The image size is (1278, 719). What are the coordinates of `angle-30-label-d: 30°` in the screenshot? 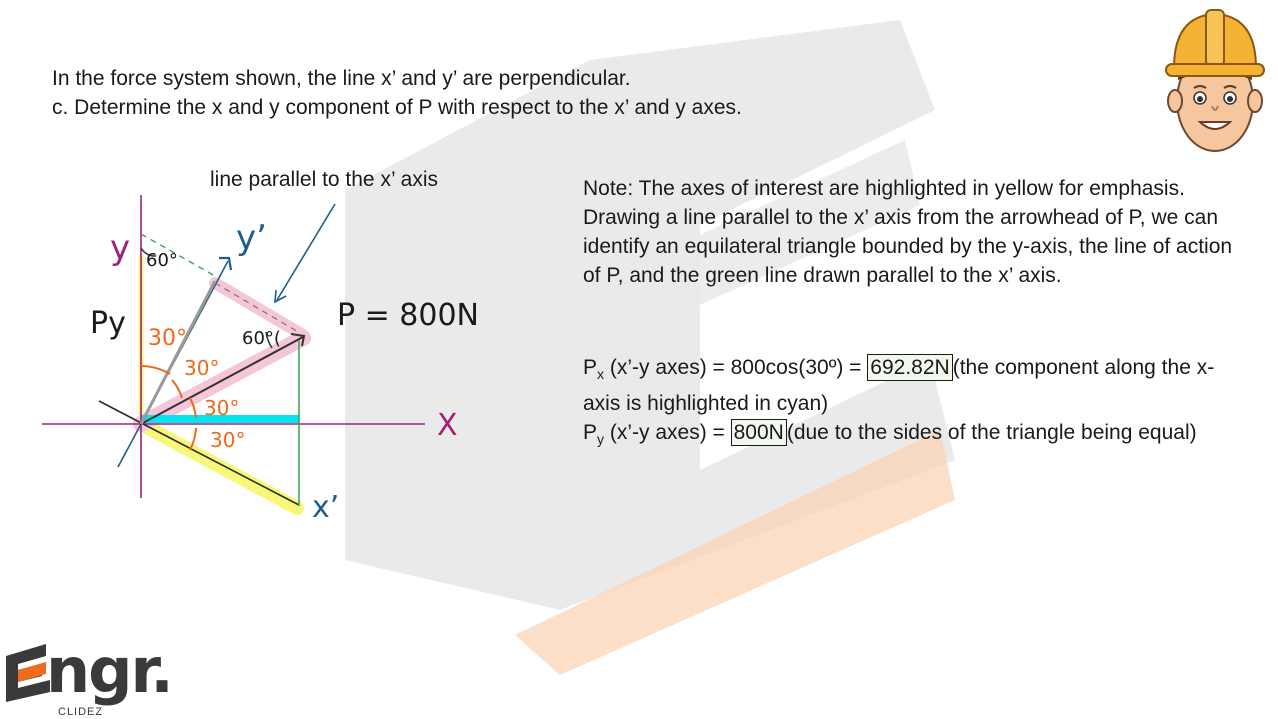 It's located at (228, 440).